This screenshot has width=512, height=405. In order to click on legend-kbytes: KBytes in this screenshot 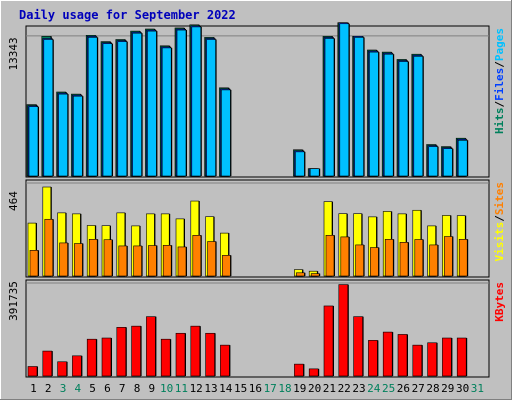, I will do `click(499, 302)`.